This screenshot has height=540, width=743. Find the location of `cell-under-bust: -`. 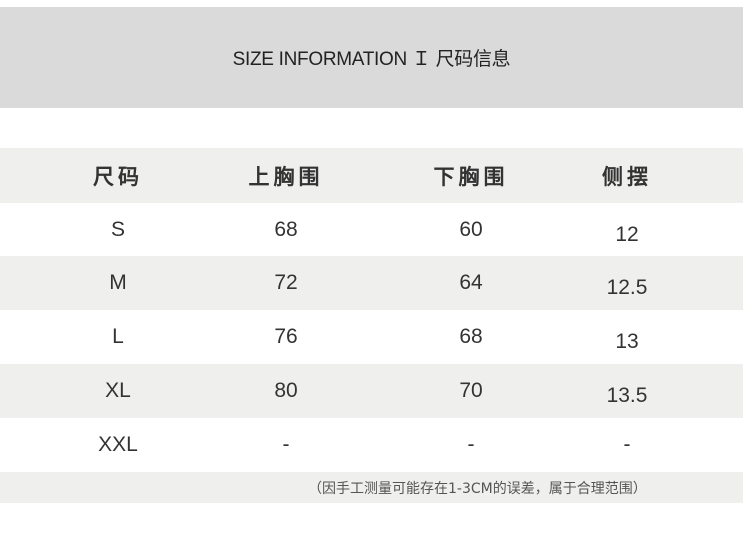

cell-under-bust: - is located at coordinates (471, 444).